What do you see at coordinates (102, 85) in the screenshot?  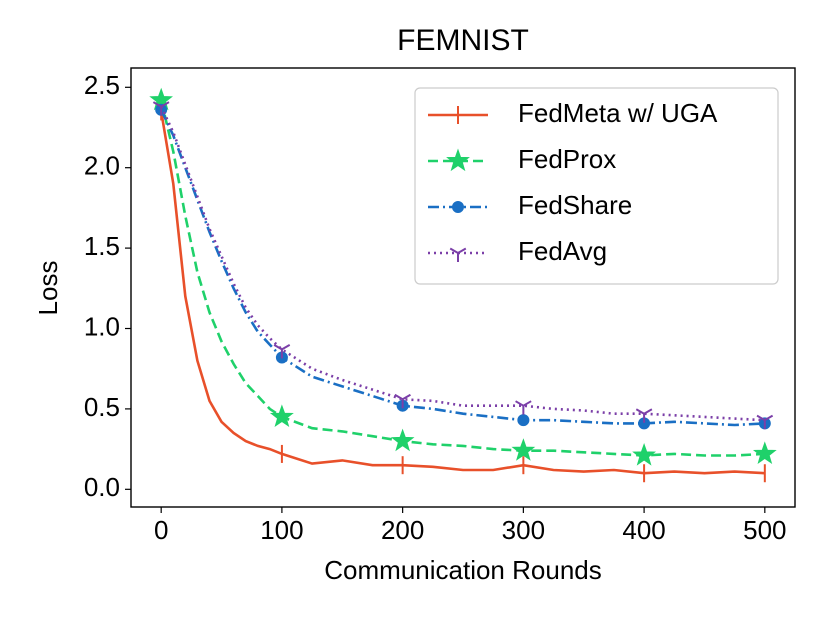 I see `y-tick-label: 2.5` at bounding box center [102, 85].